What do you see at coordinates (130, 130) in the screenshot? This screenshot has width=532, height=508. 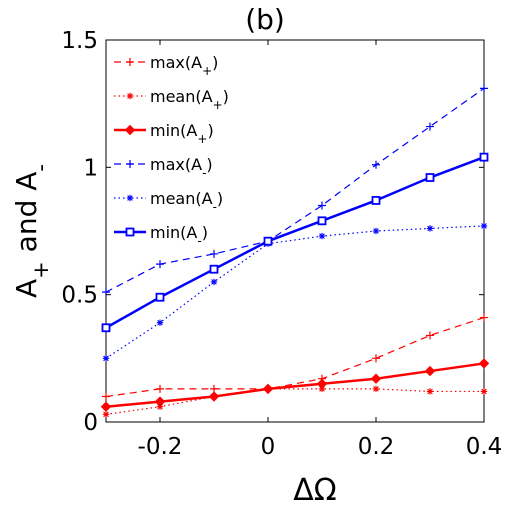 I see `legend-min-a-plus-marker` at bounding box center [130, 130].